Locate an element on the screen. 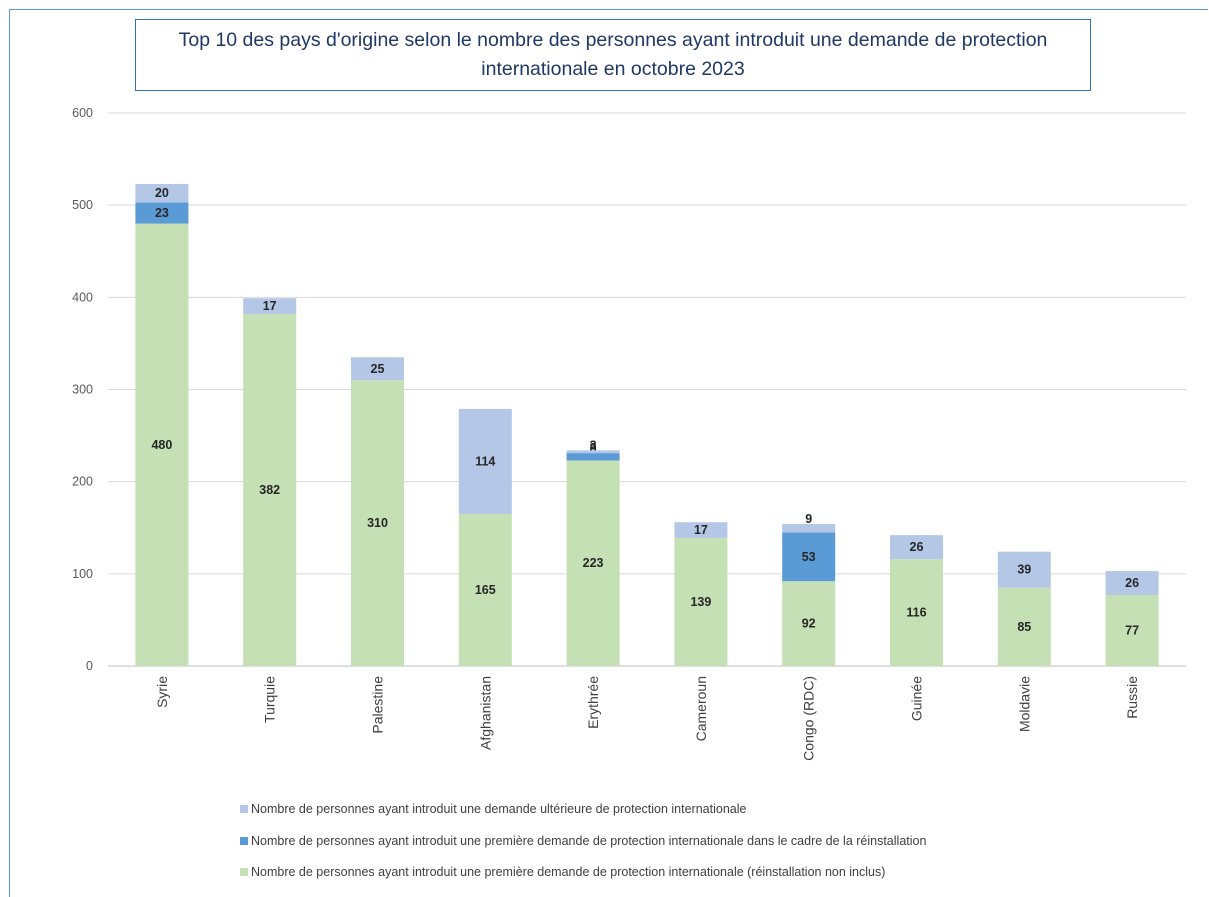 The width and height of the screenshot is (1209, 897). data-label: 39 is located at coordinates (1024, 570).